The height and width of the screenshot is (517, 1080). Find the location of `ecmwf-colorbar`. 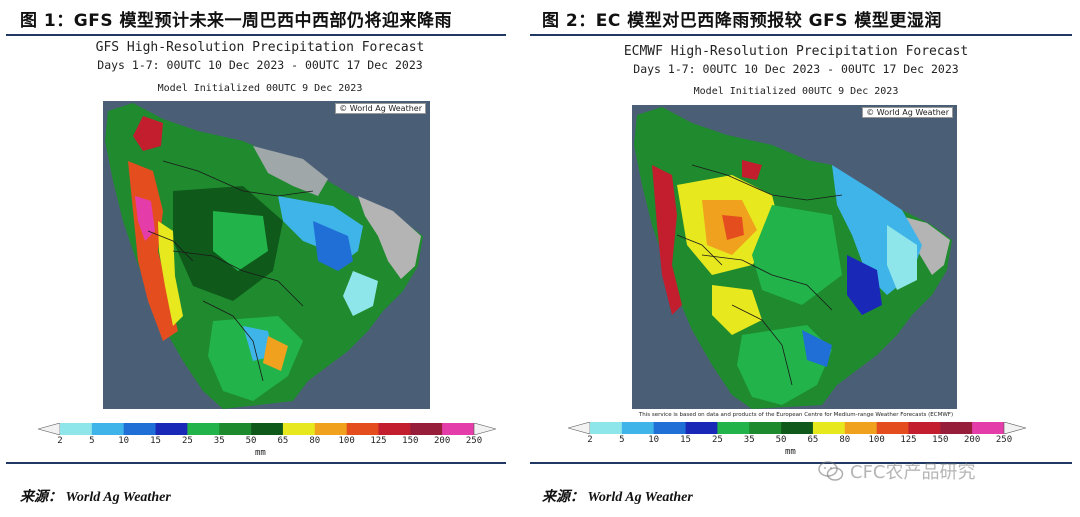

ecmwf-colorbar is located at coordinates (797, 428).